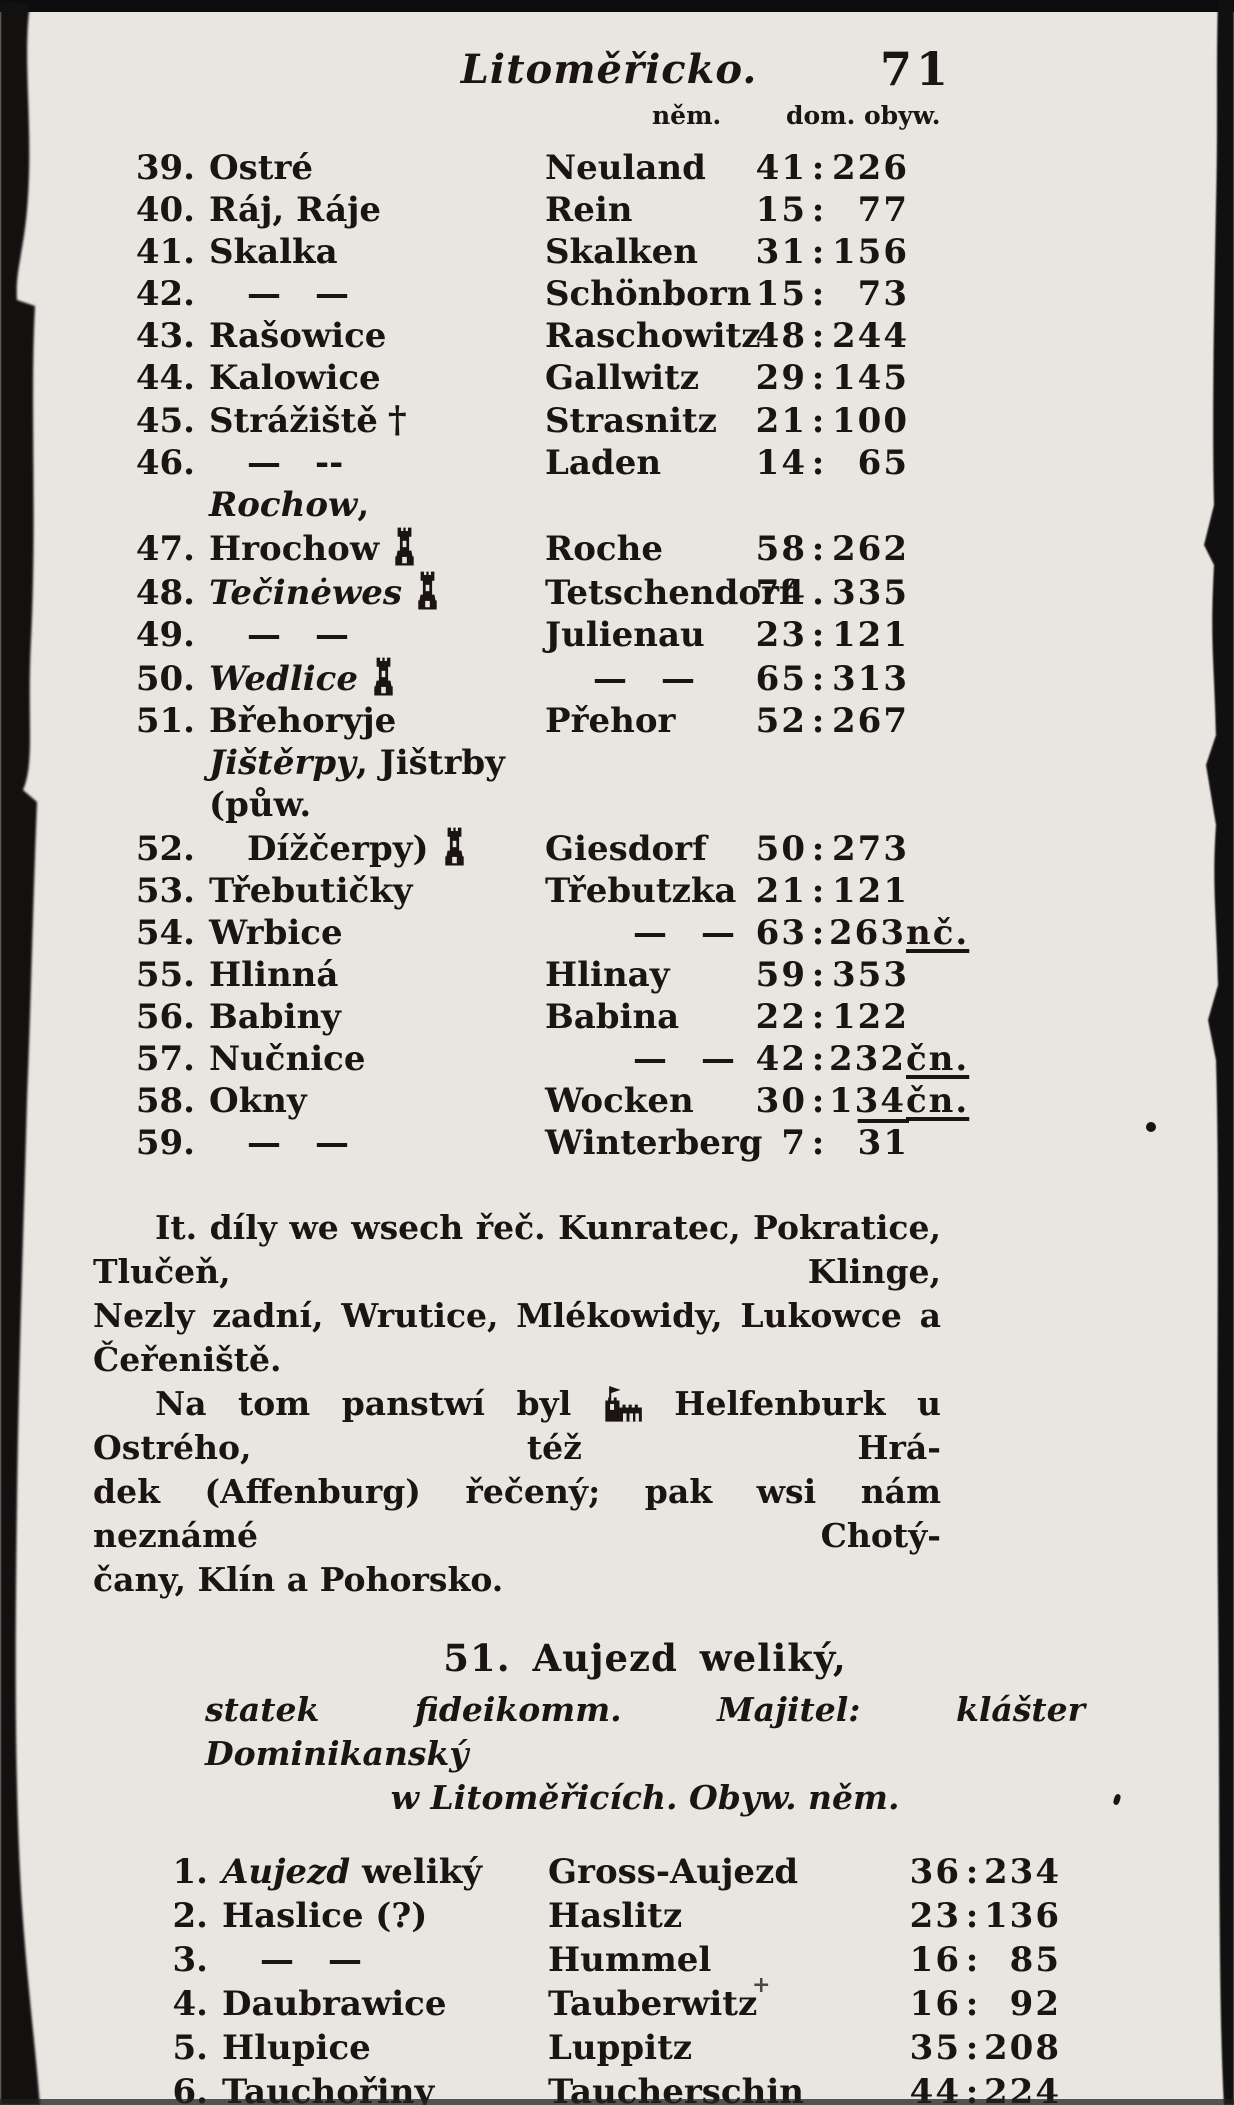  I want to click on population-count: 353, so click(870, 975).